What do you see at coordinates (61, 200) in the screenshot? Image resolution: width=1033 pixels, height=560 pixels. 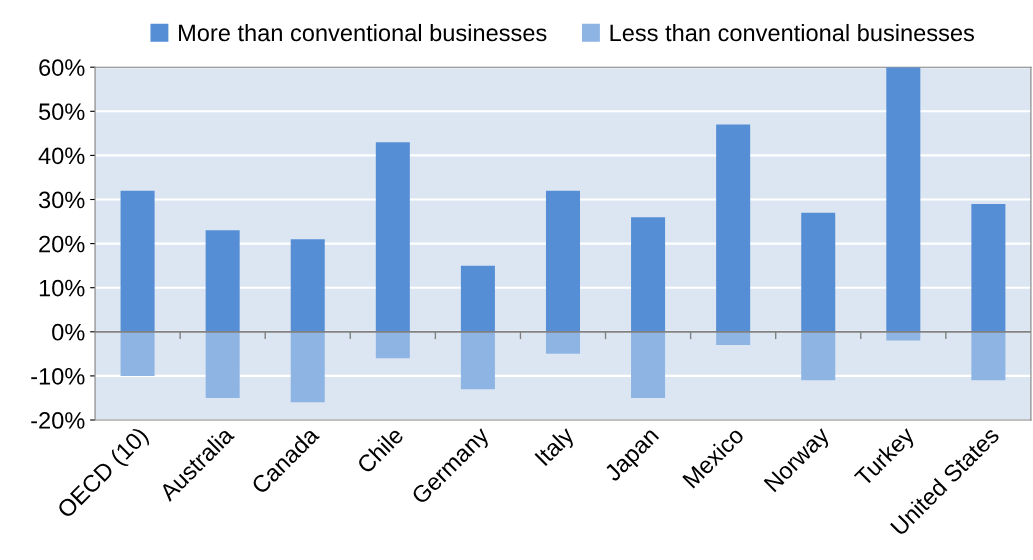 I see `y-tick-label: 30%` at bounding box center [61, 200].